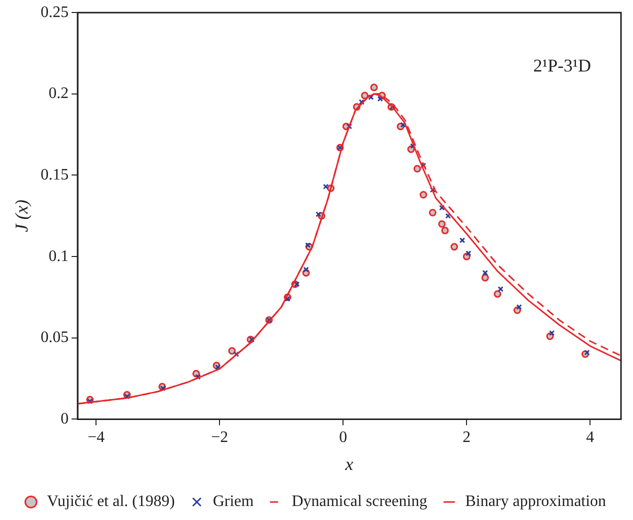 The image size is (633, 520). I want to click on y-tick-label: 0.05, so click(54, 337).